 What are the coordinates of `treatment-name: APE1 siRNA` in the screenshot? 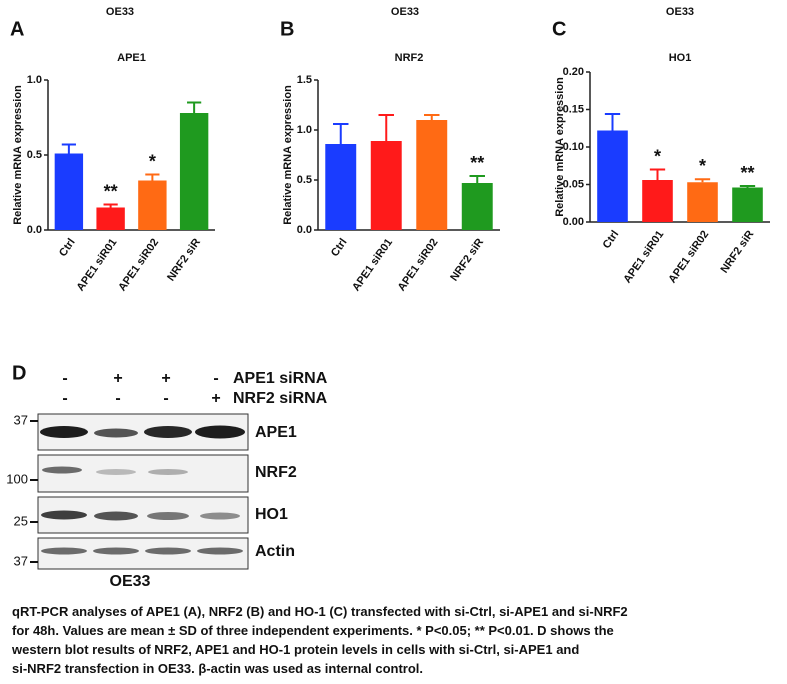 It's located at (280, 378).